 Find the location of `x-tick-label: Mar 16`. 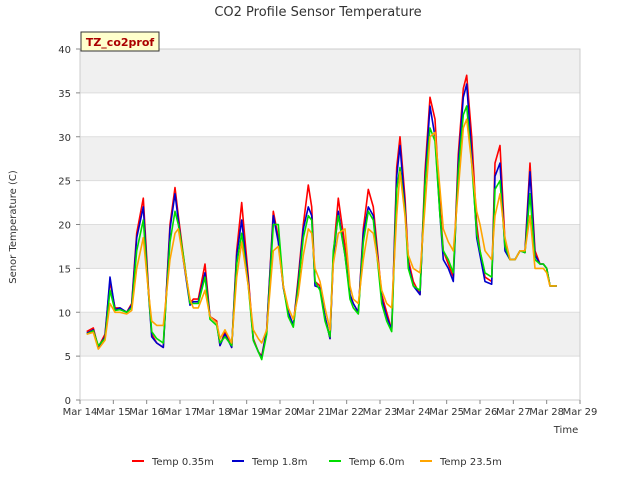

x-tick-label: Mar 16 is located at coordinates (146, 412).